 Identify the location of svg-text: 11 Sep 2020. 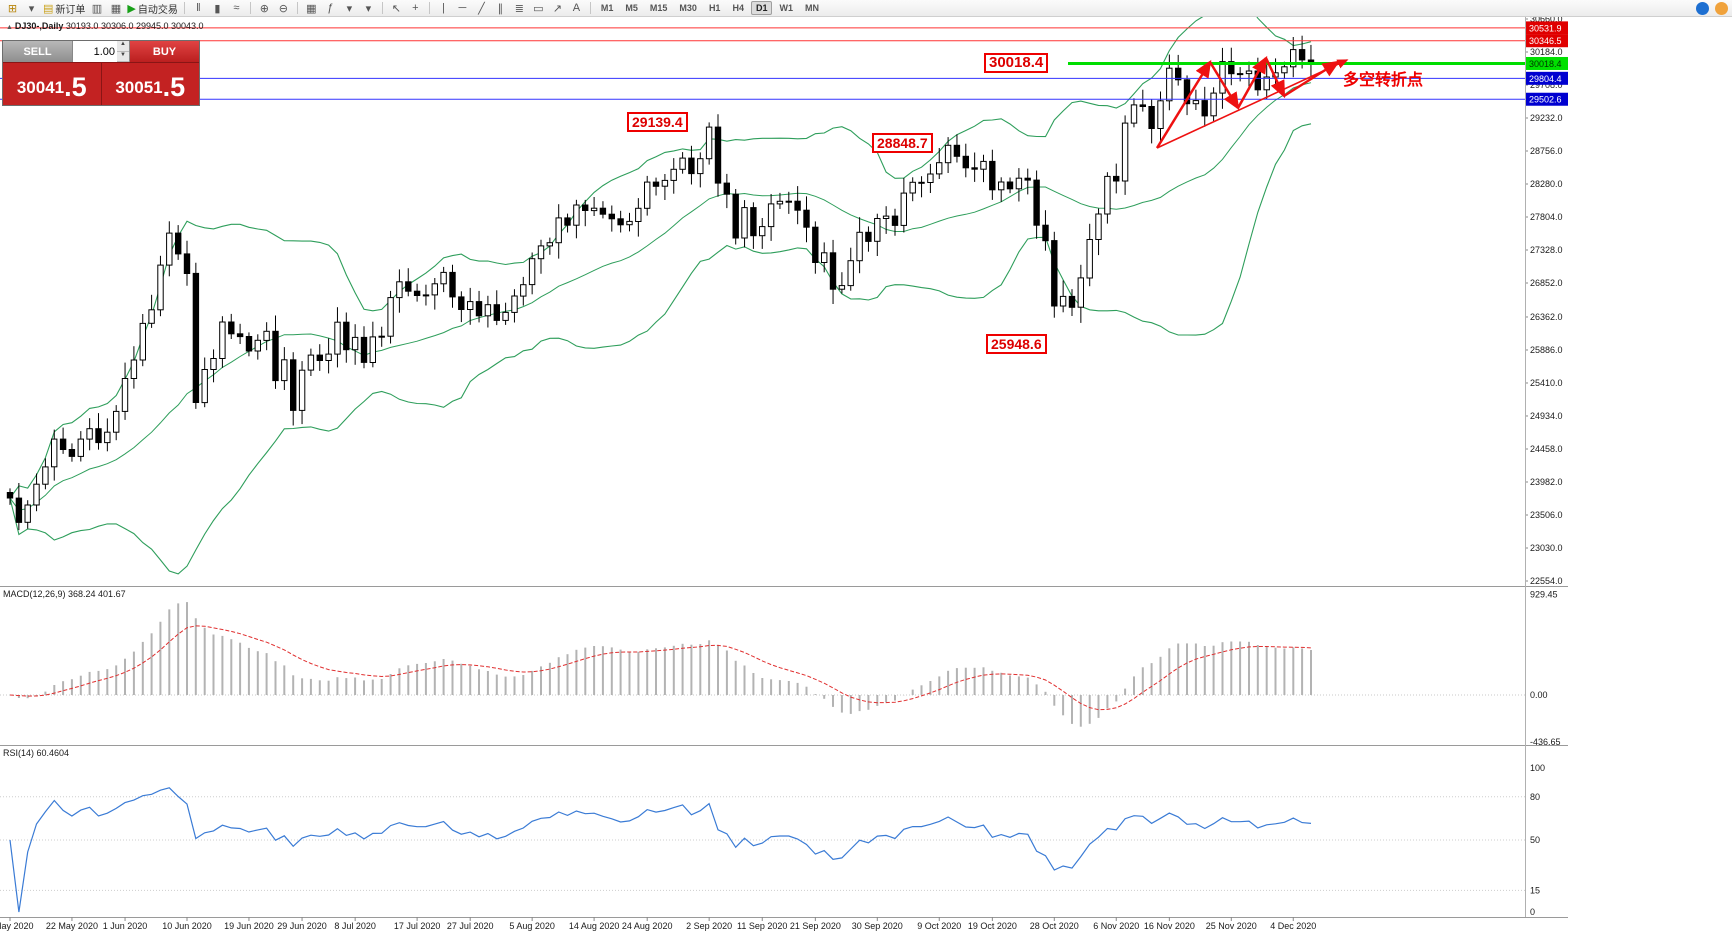
(762, 926).